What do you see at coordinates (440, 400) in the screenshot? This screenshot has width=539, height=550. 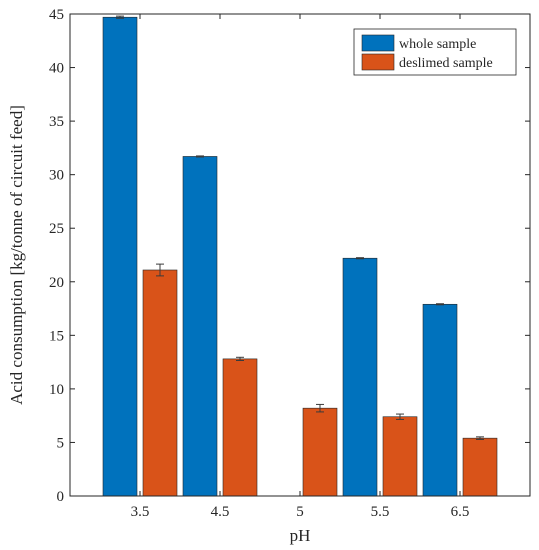 I see `bar-whole-sample-6.5` at bounding box center [440, 400].